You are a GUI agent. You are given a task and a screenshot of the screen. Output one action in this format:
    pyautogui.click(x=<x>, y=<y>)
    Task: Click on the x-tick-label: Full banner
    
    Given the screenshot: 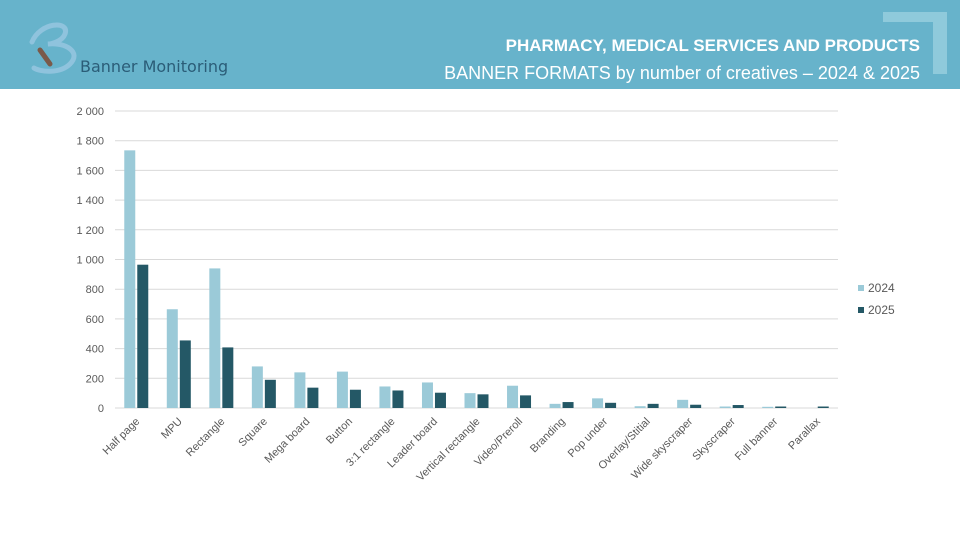 What is the action you would take?
    pyautogui.click(x=757, y=439)
    